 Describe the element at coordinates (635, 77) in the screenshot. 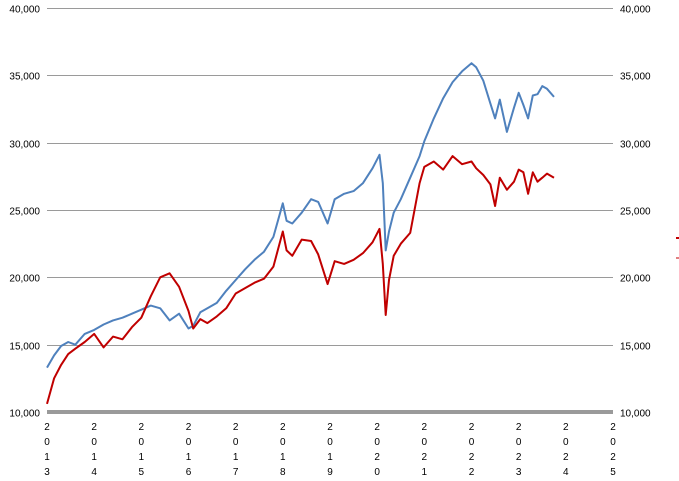

I see `y-tick-label-right: 35,000` at that location.